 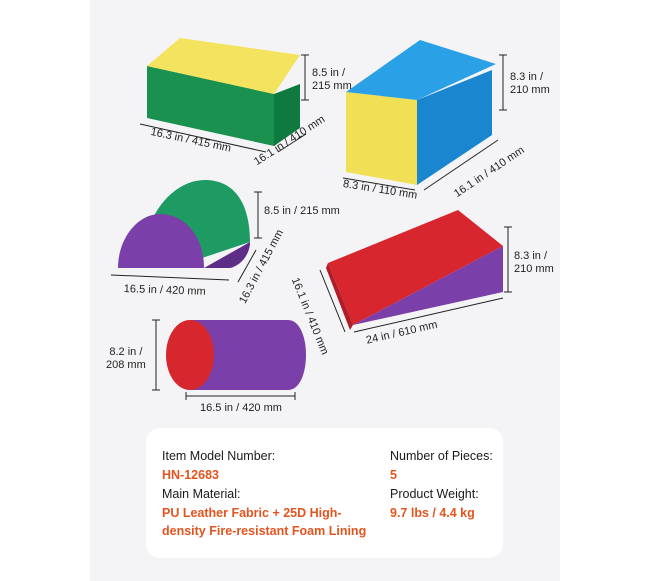 I want to click on material-value-line2: density Fire-resistant Foam Lining, so click(x=264, y=531).